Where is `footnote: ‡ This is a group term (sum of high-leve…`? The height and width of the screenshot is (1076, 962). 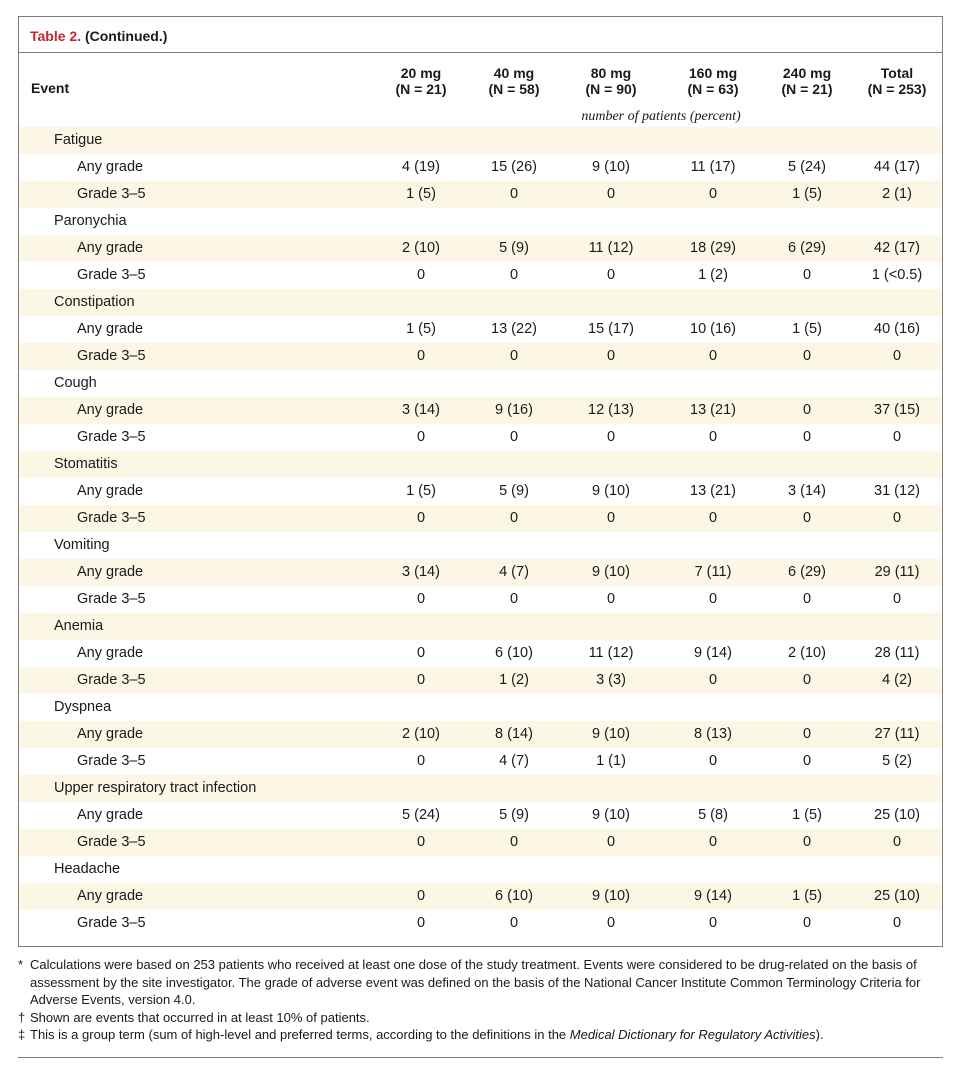
footnote: ‡ This is a group term (sum of high-leve… is located at coordinates (480, 1035).